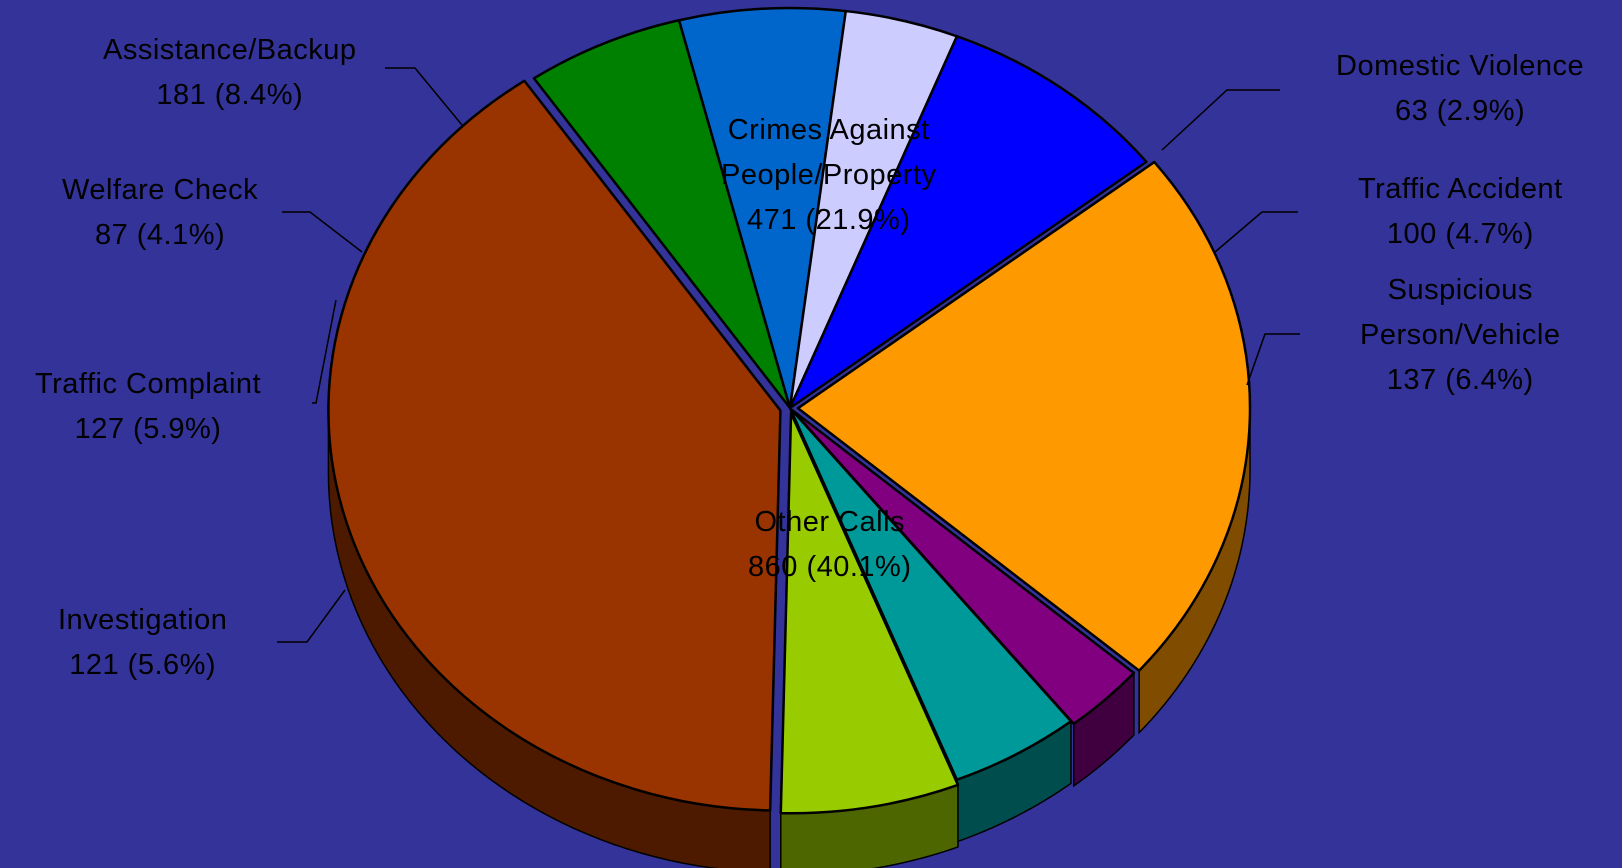  I want to click on slice-label-value: 127 (5.9%), so click(148, 429).